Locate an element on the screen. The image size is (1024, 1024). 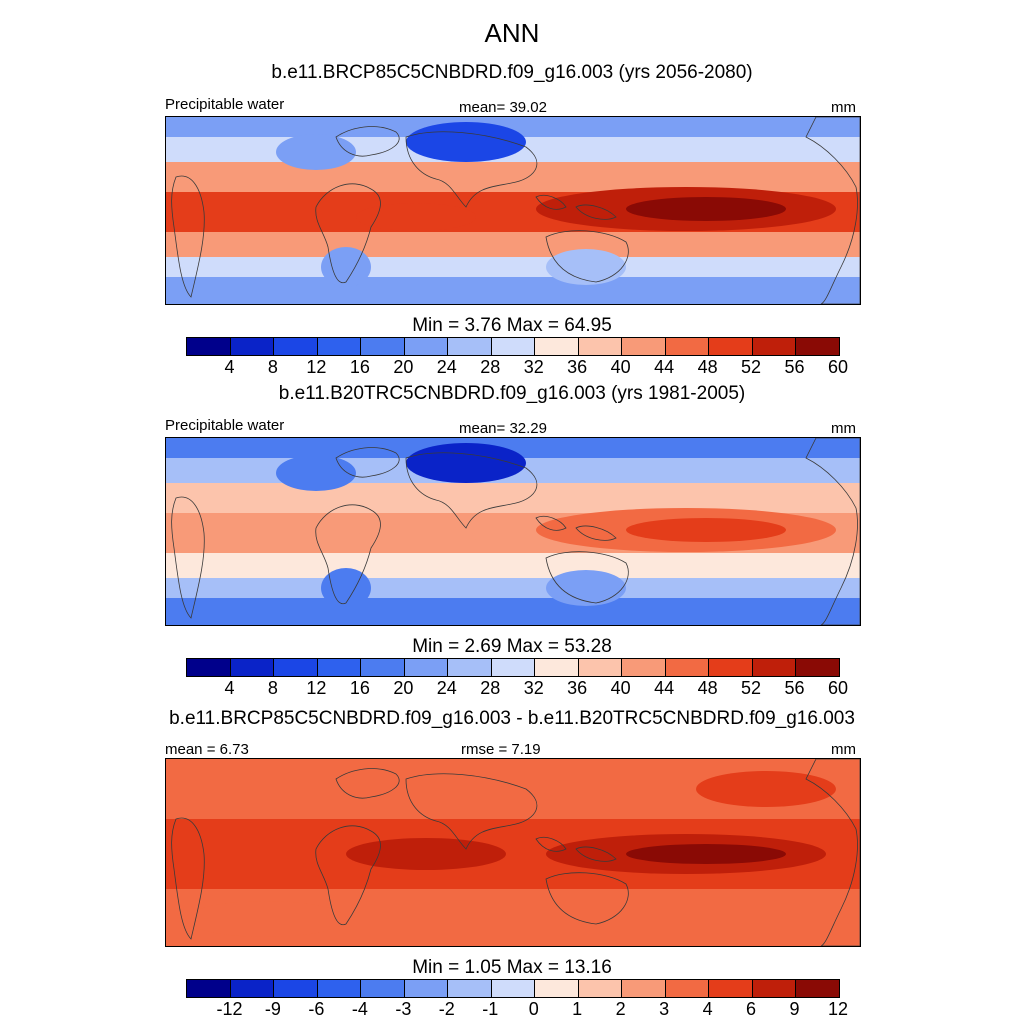
panel-3-map is located at coordinates (513, 852).